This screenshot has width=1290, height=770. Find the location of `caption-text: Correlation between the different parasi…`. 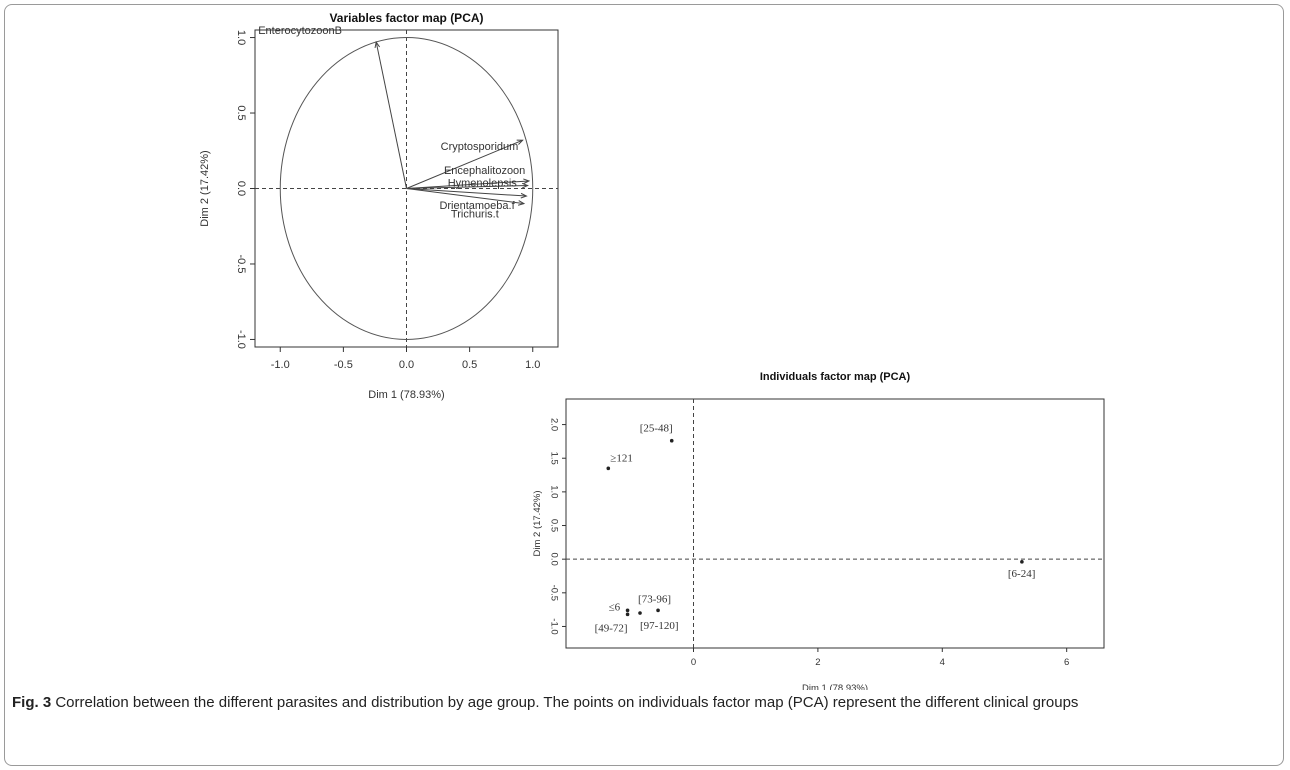

caption-text: Correlation between the different parasi… is located at coordinates (565, 702).